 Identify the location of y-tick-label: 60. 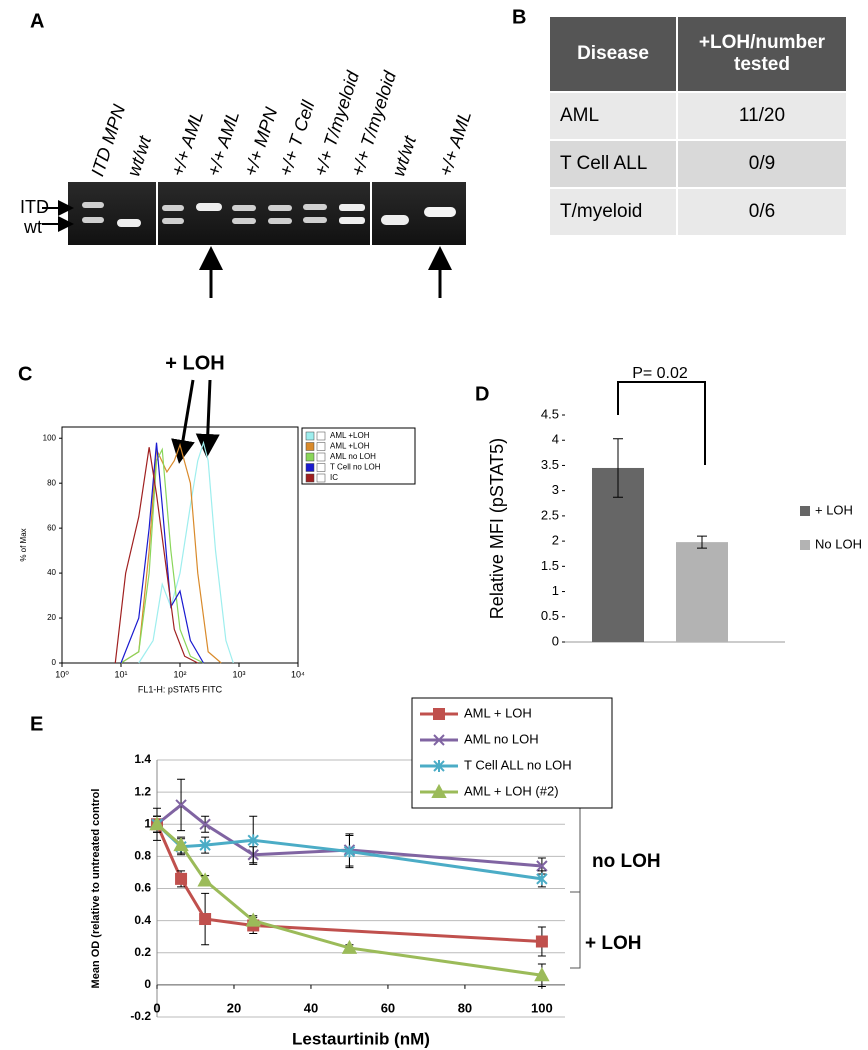
(51, 527).